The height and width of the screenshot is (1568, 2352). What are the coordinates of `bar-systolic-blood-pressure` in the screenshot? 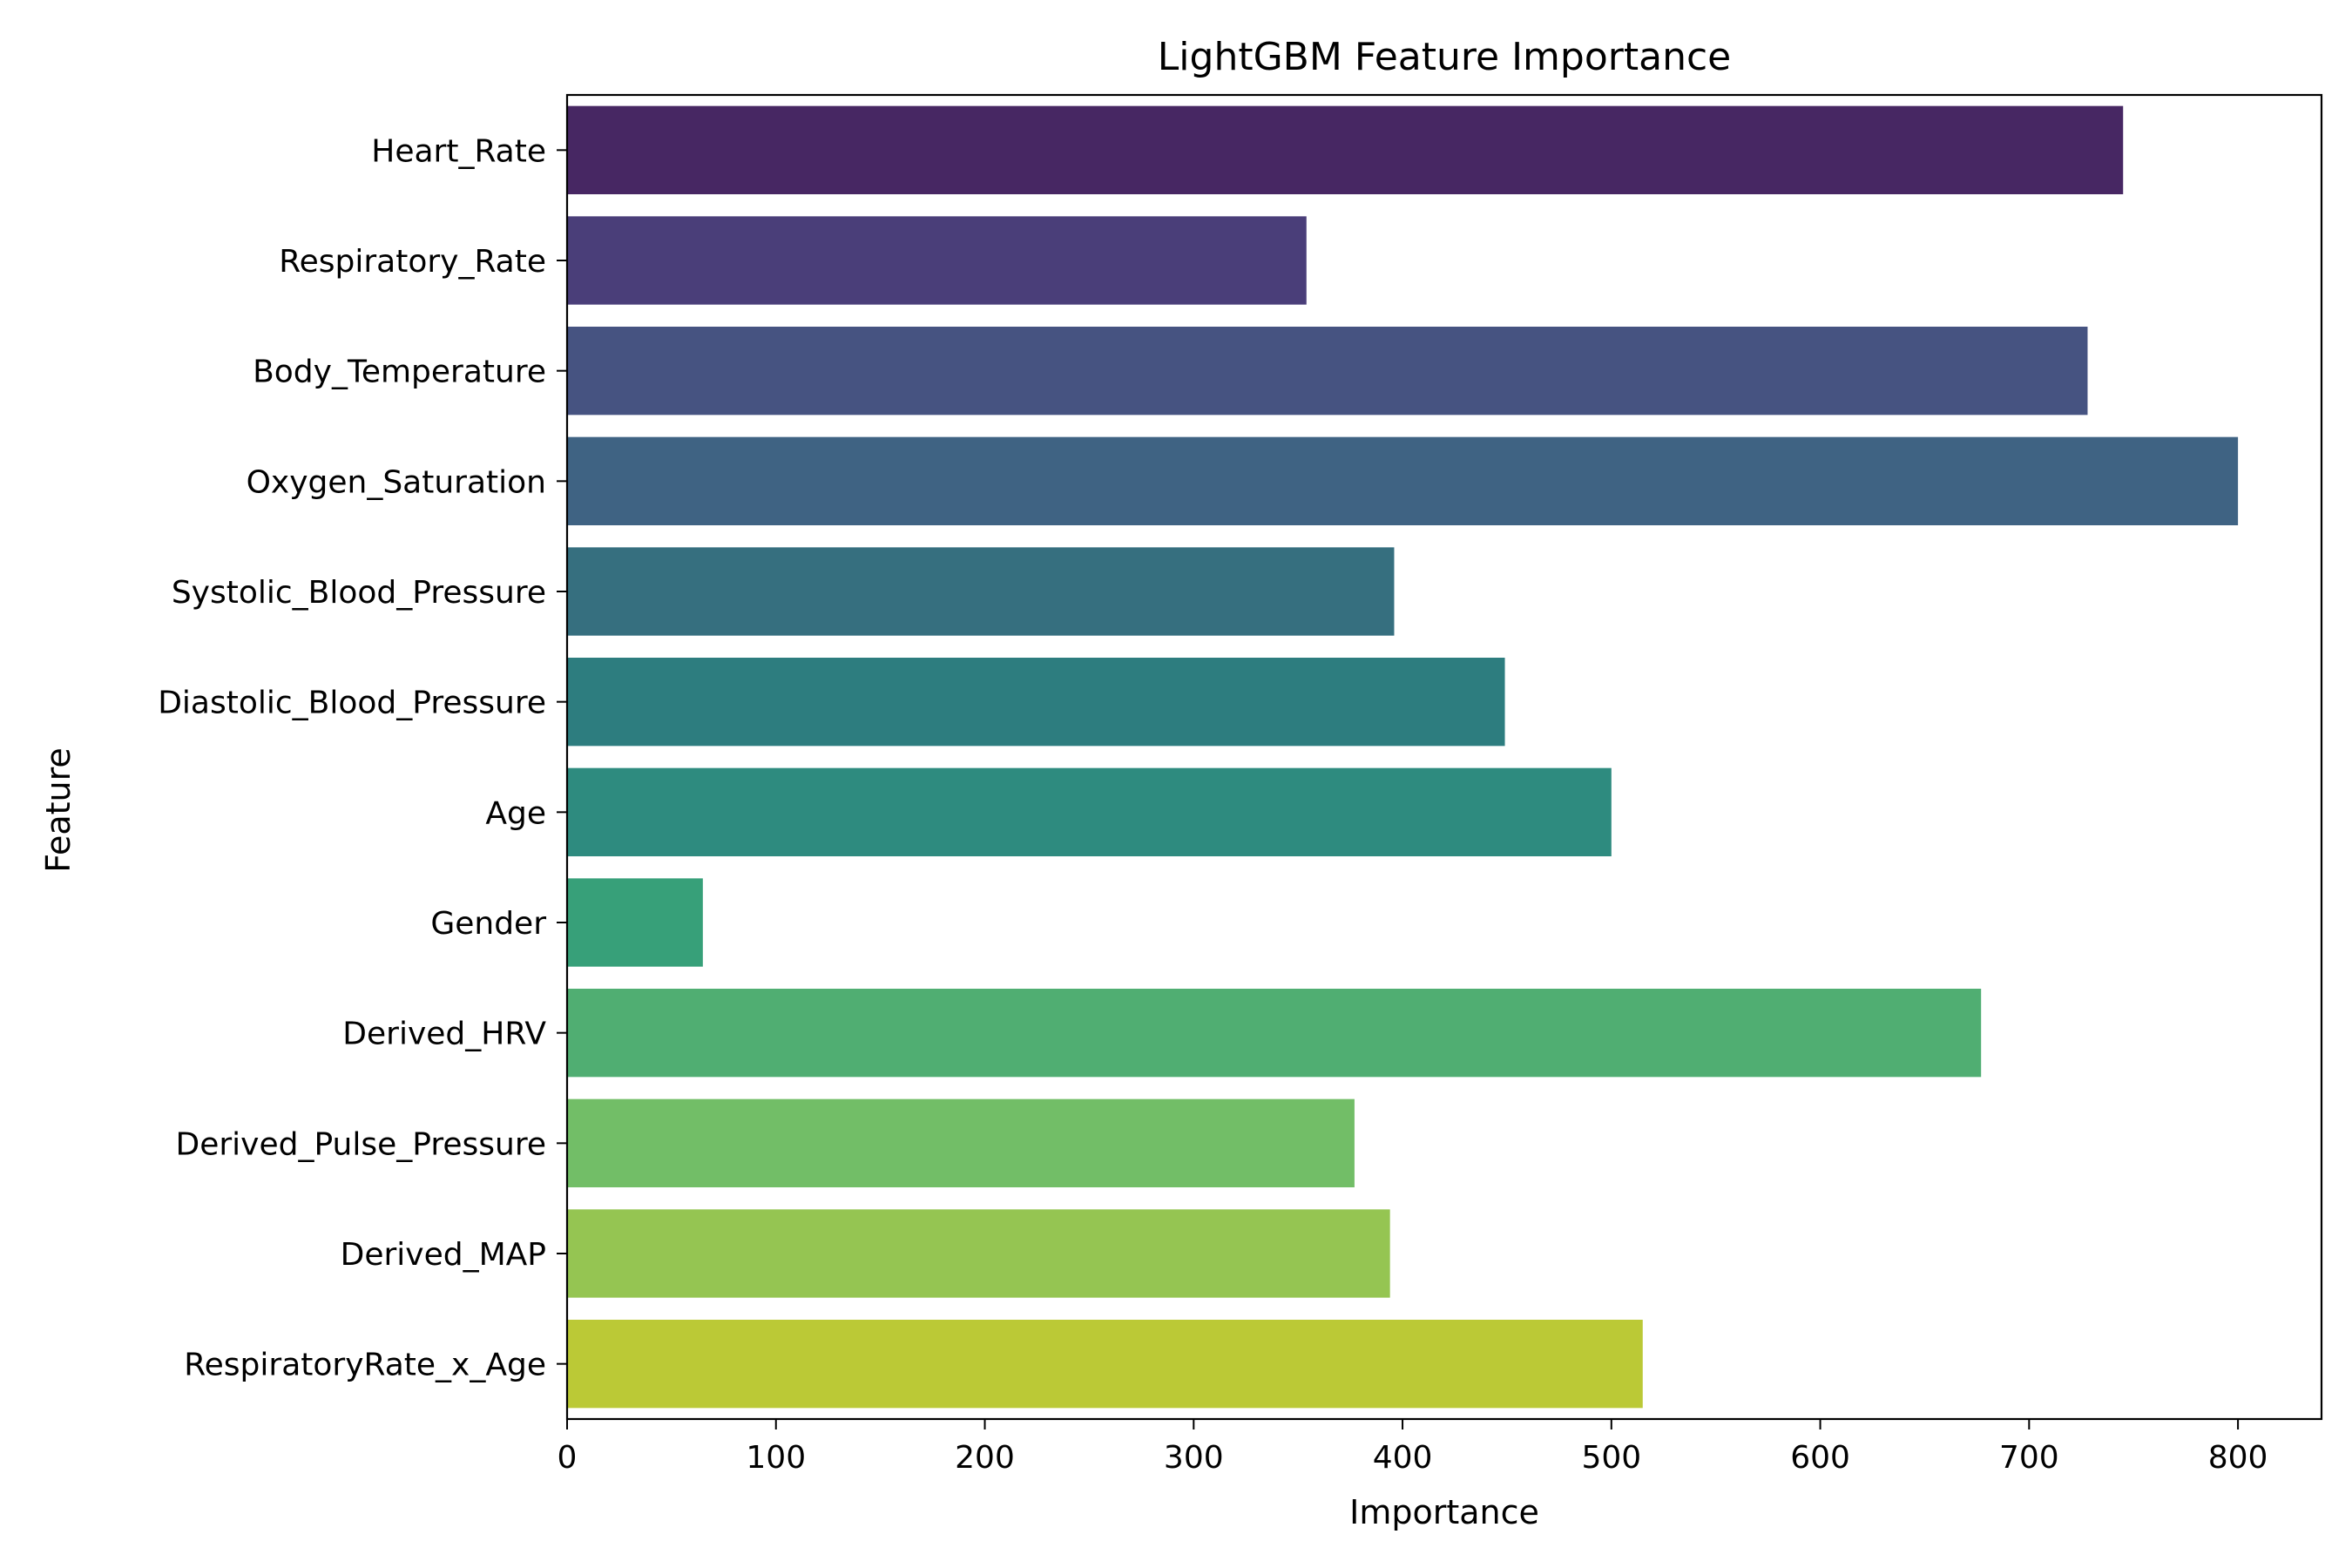 It's located at (981, 591).